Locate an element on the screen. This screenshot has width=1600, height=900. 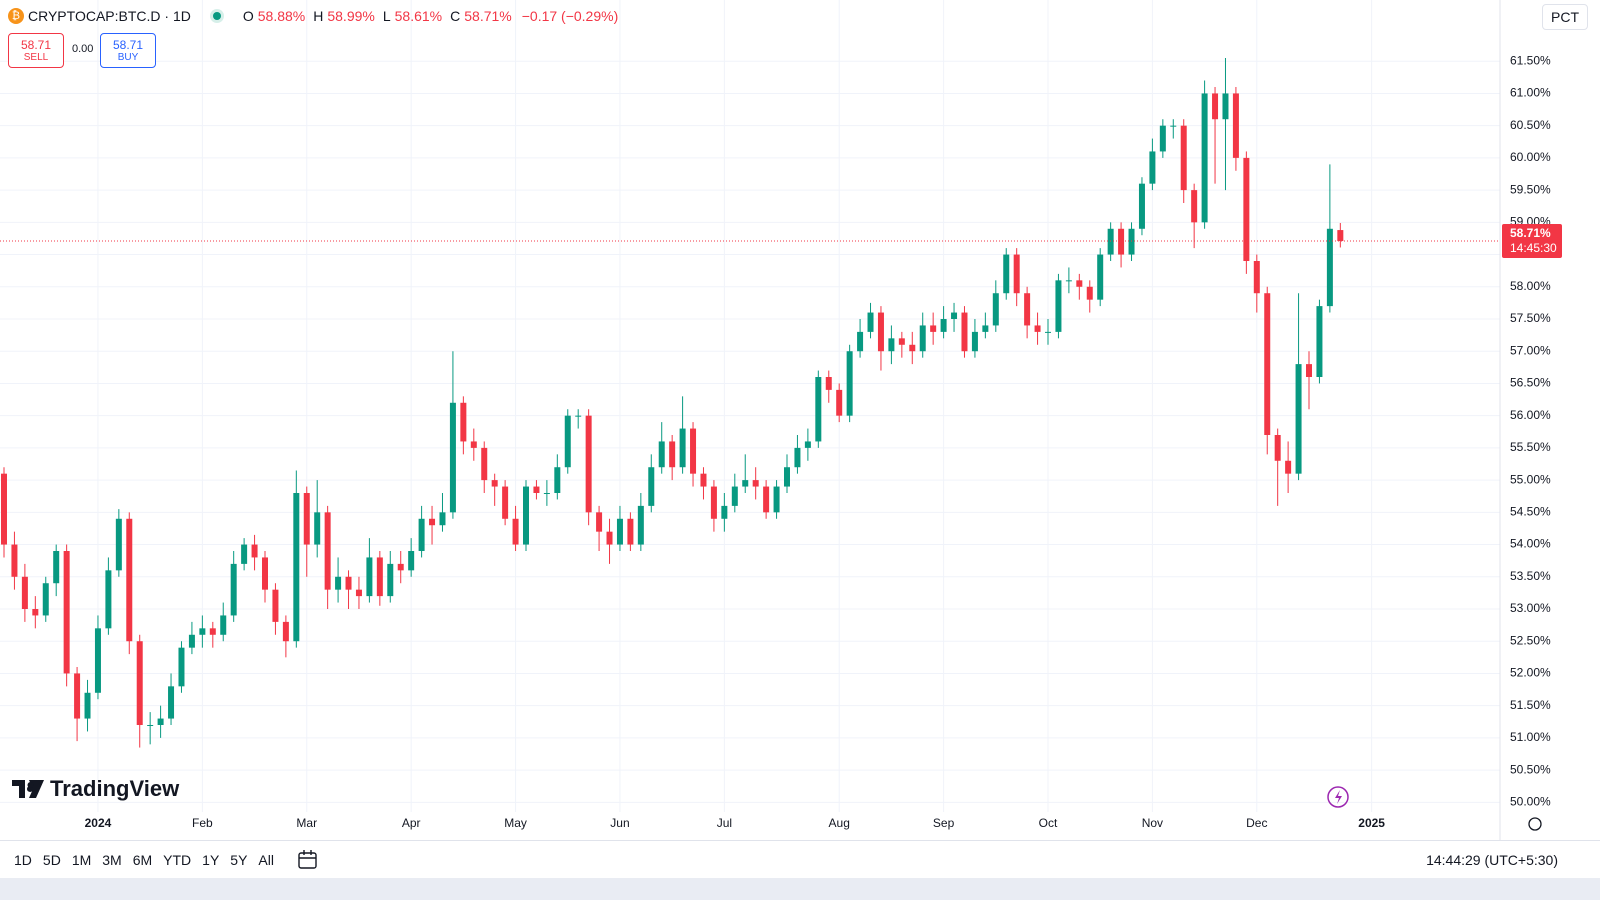
sell-price: 58.71 is located at coordinates (36, 45).